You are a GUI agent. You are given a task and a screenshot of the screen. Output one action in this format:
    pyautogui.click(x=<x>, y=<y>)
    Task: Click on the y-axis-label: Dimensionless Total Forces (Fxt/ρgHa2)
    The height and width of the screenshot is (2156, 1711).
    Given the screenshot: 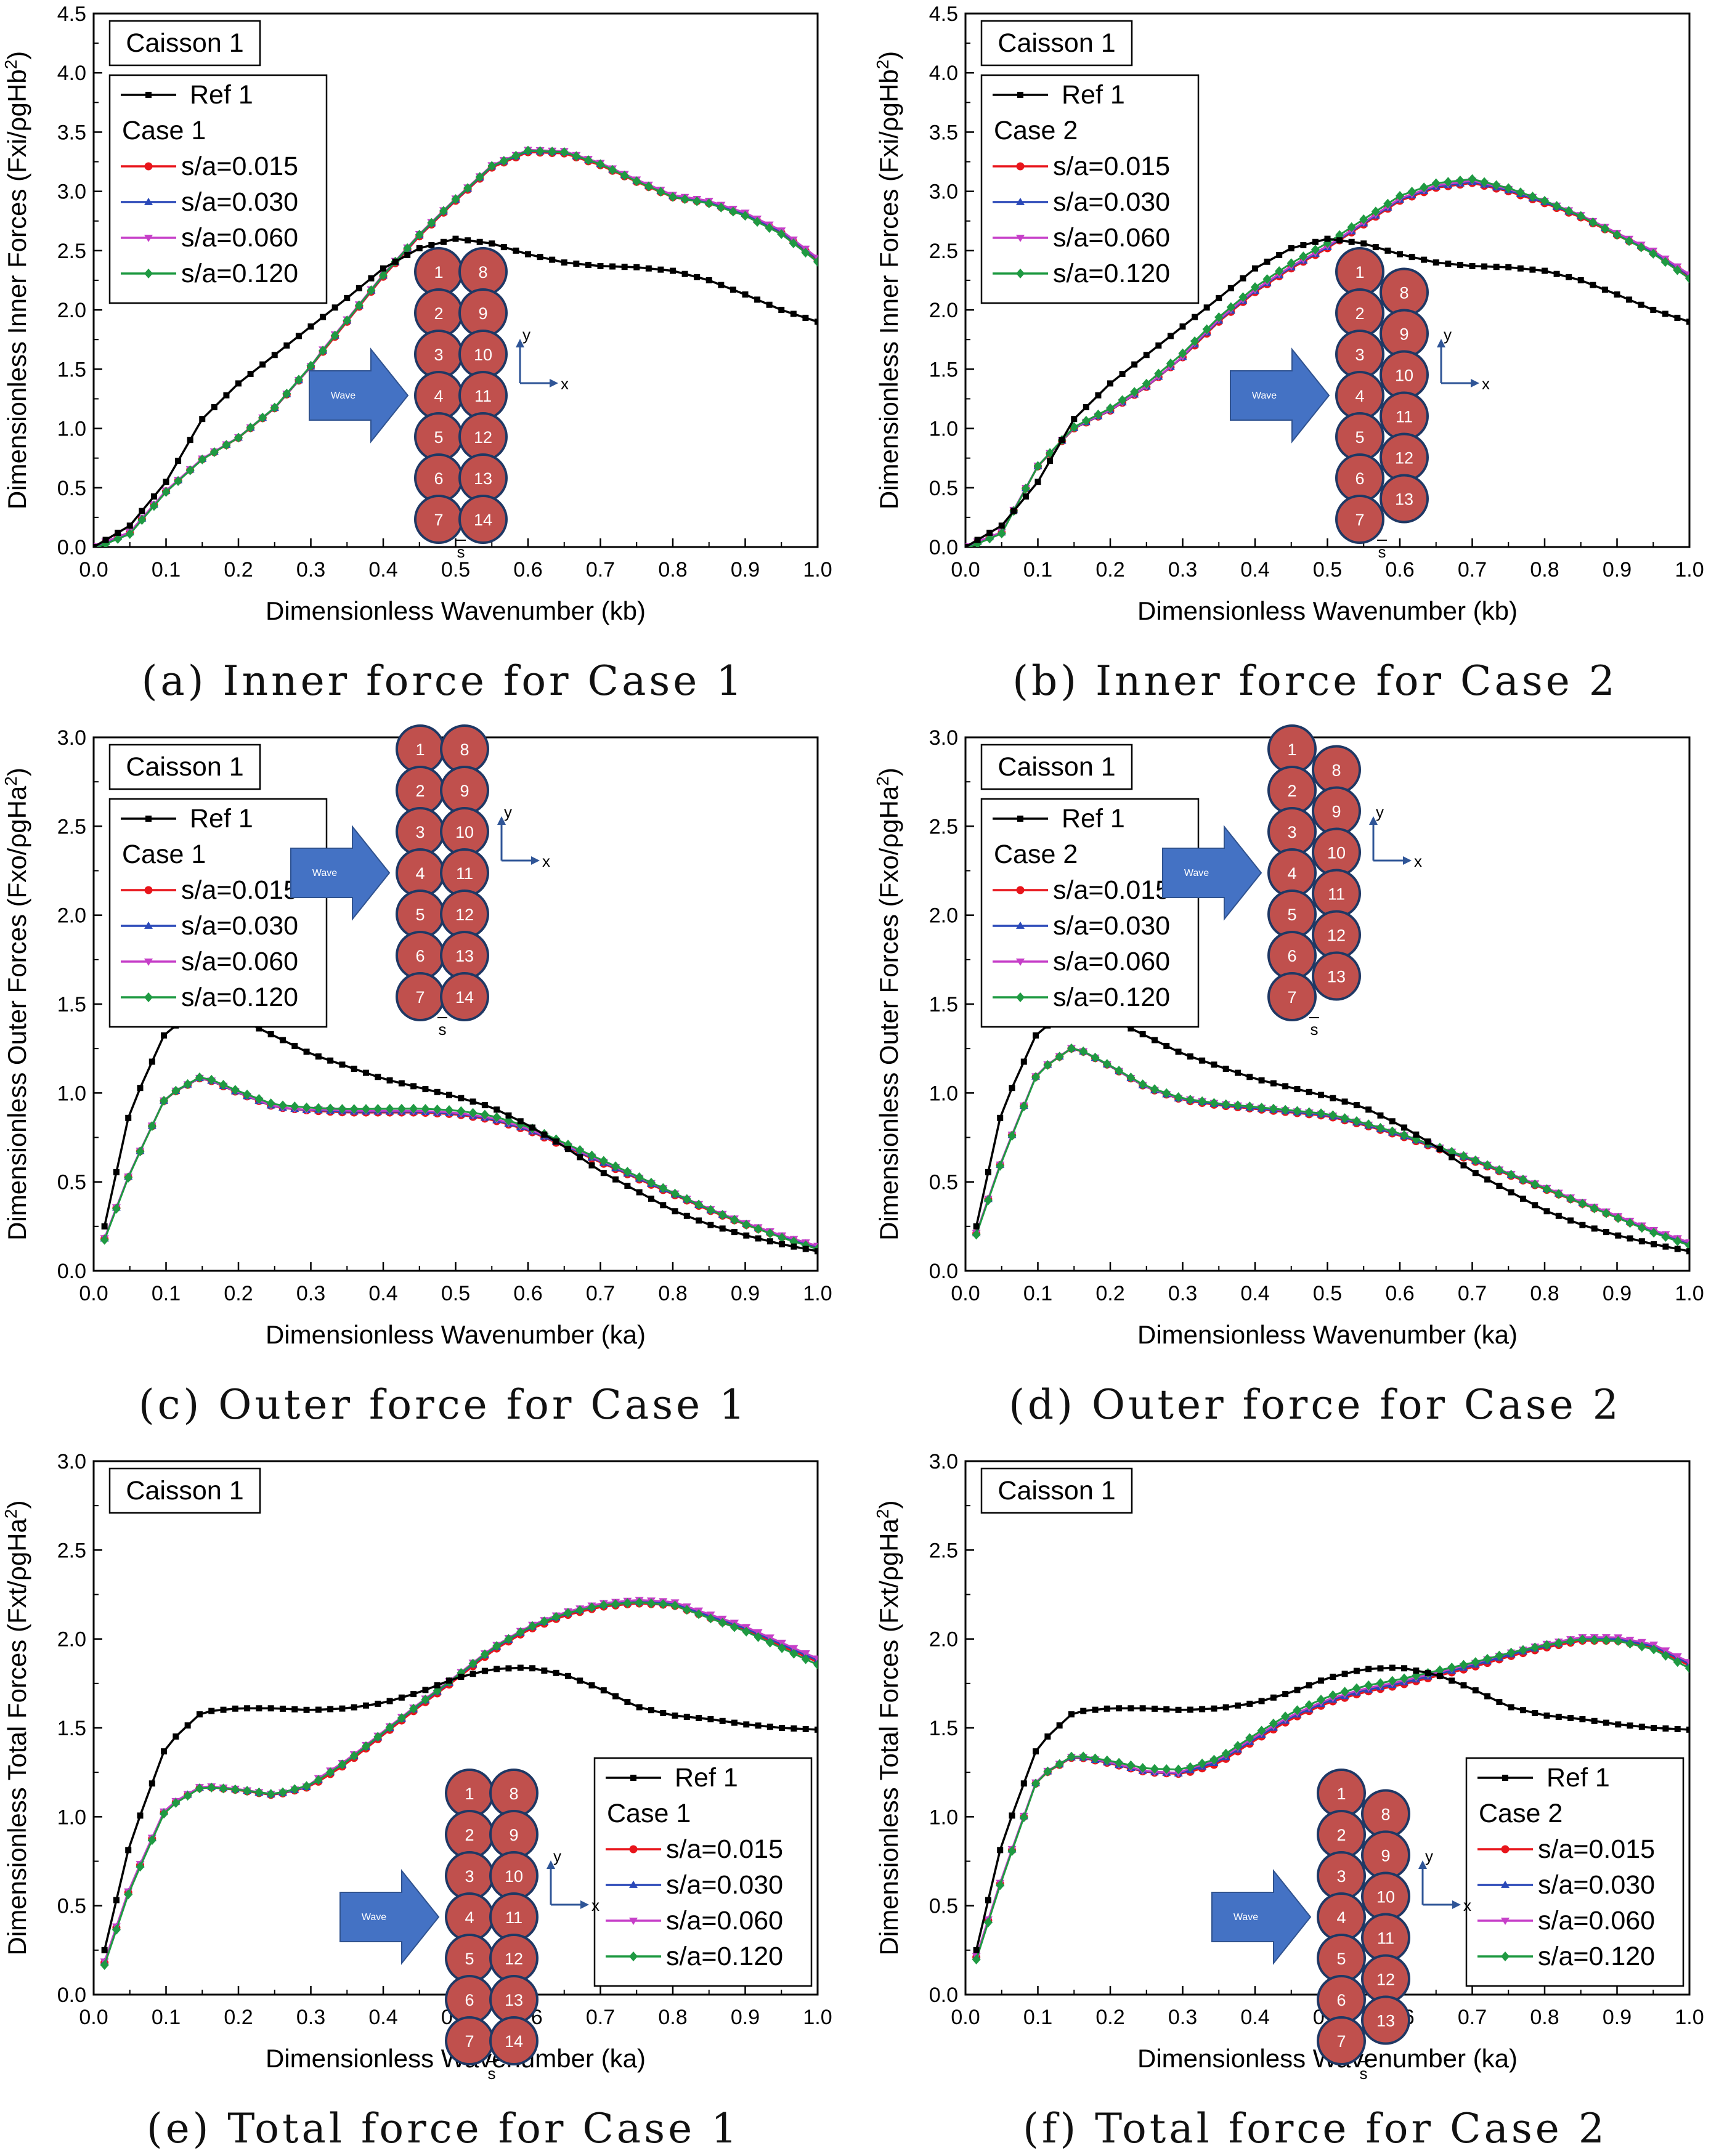 What is the action you would take?
    pyautogui.click(x=16, y=1728)
    